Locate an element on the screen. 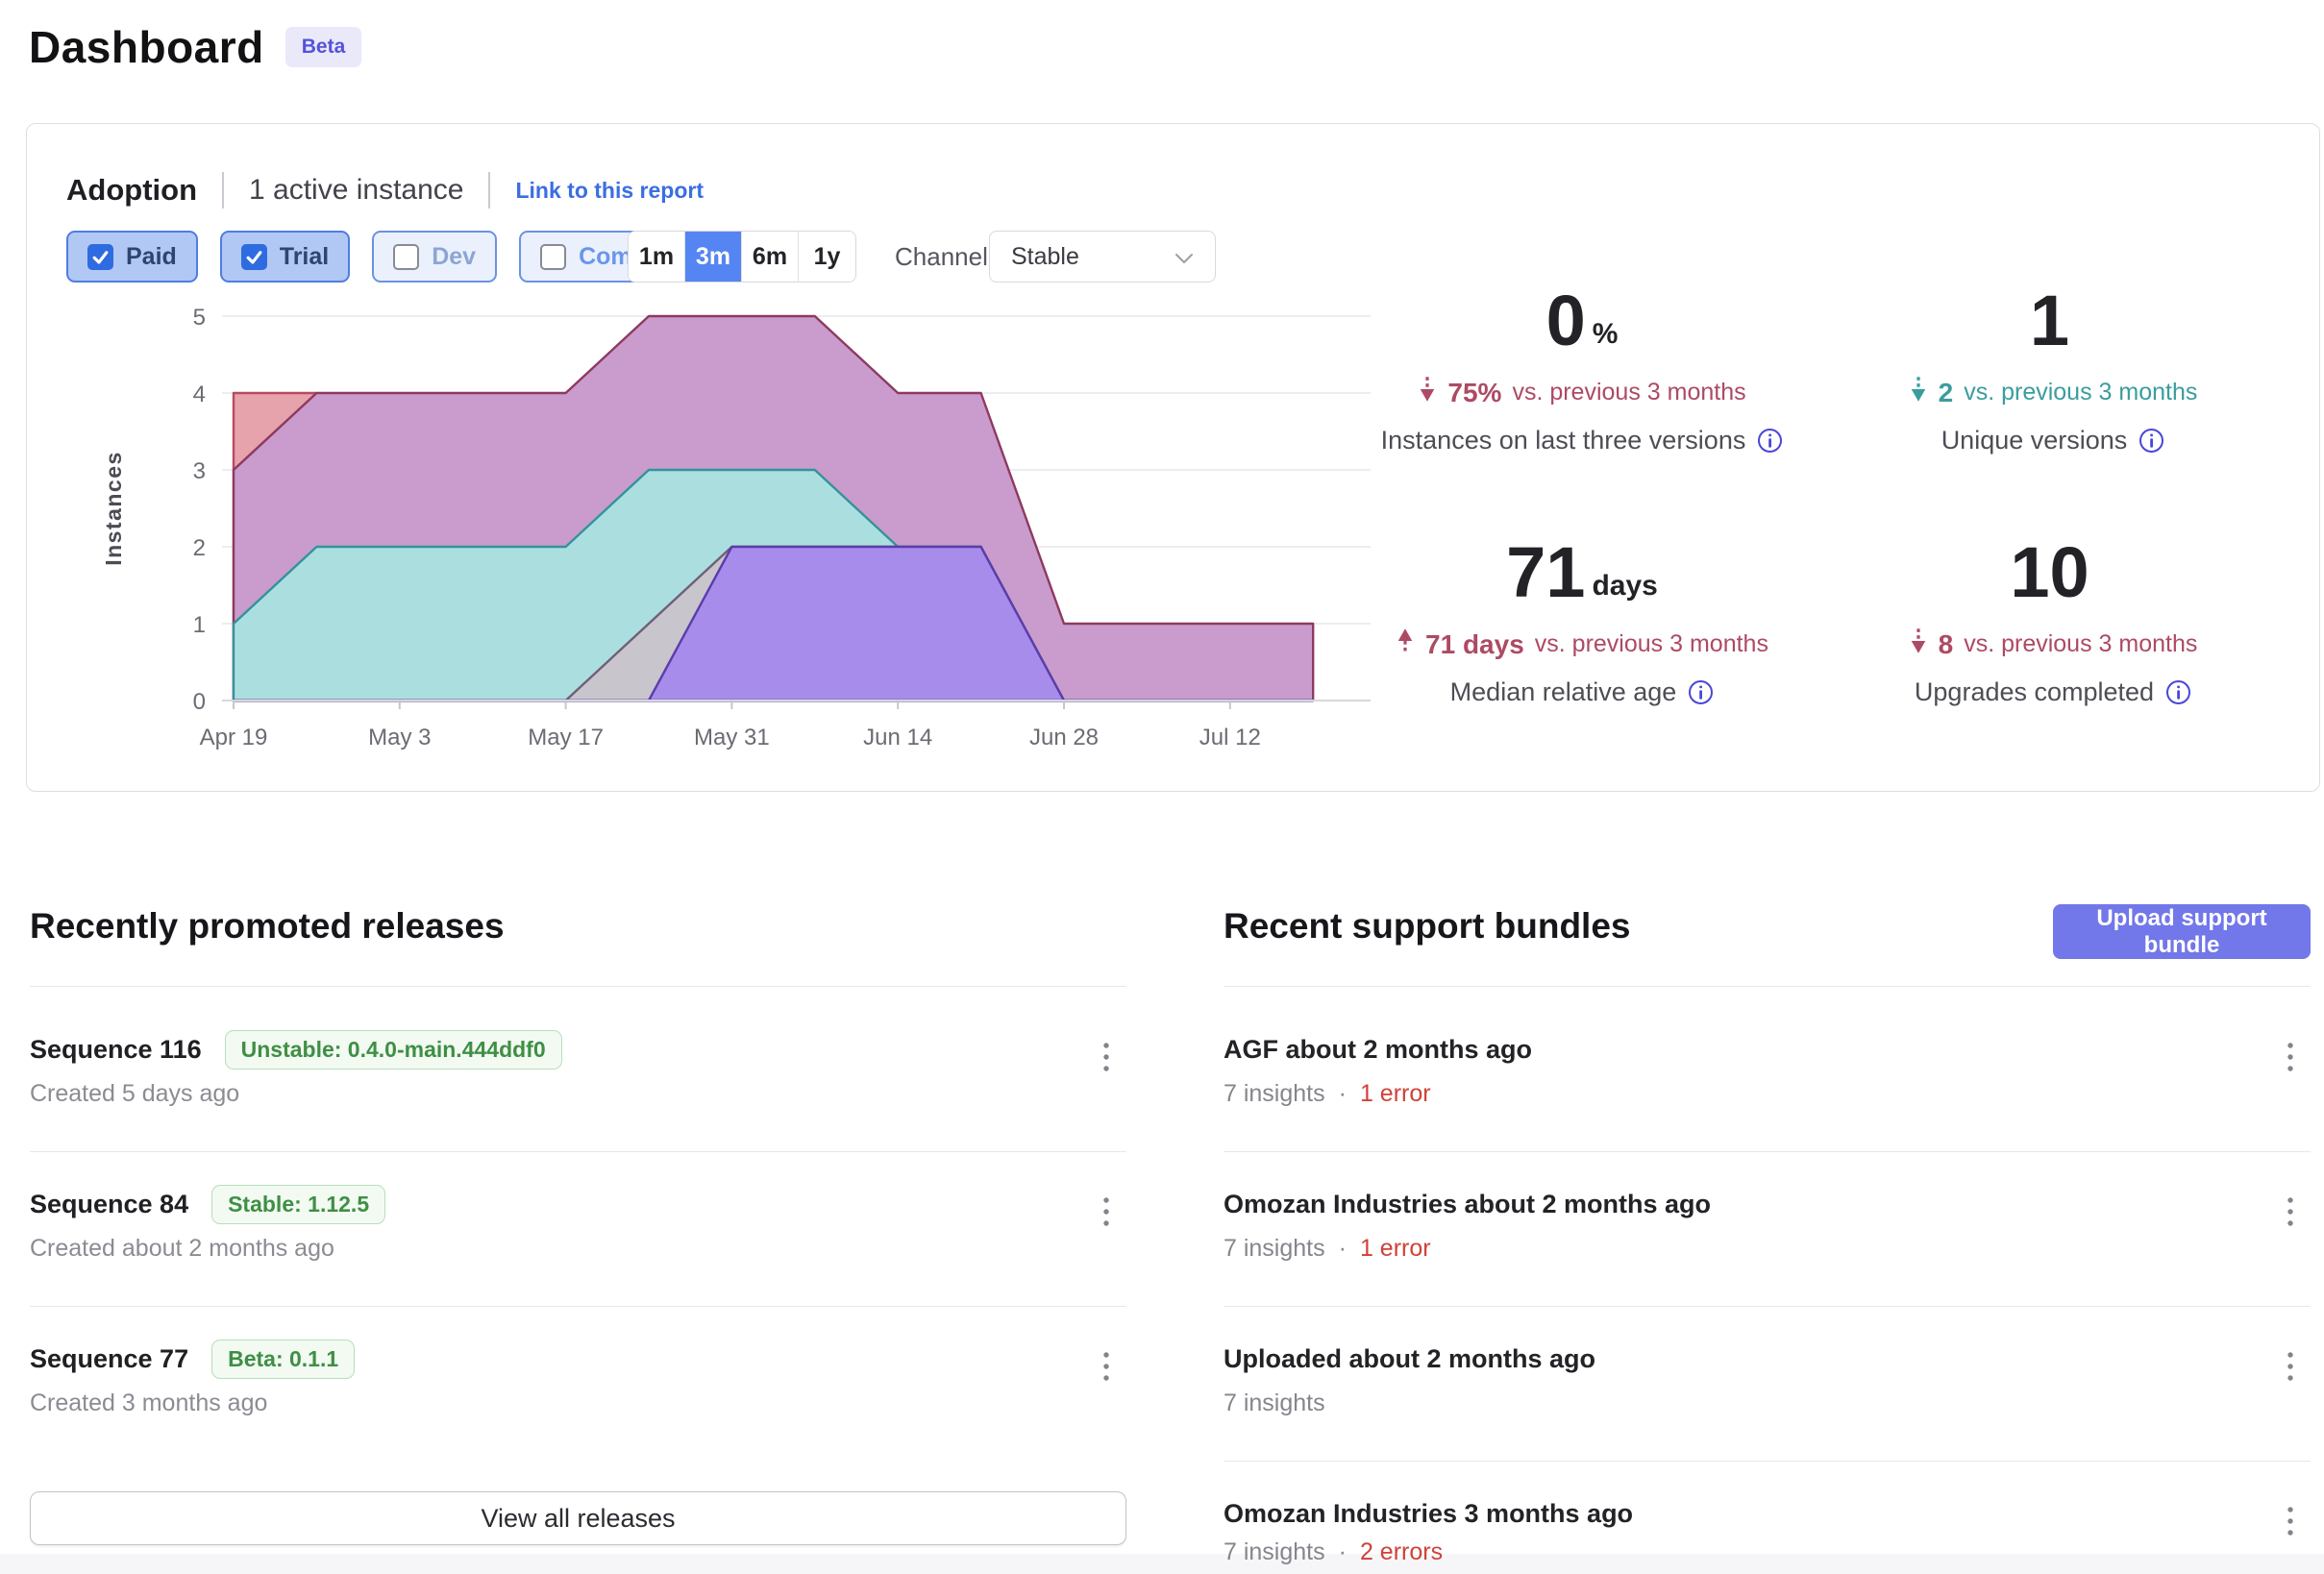  upload-support-bundle-button: Upload support bundle is located at coordinates (2182, 931).